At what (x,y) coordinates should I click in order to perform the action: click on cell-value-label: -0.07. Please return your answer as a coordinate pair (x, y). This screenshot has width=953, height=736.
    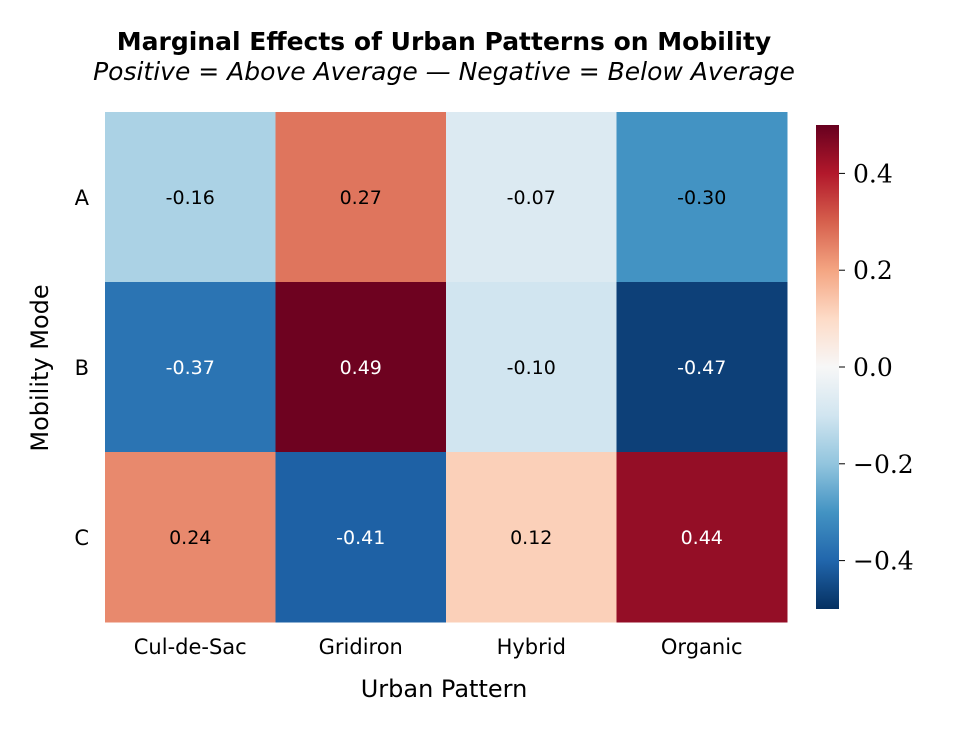
    Looking at the image, I should click on (531, 198).